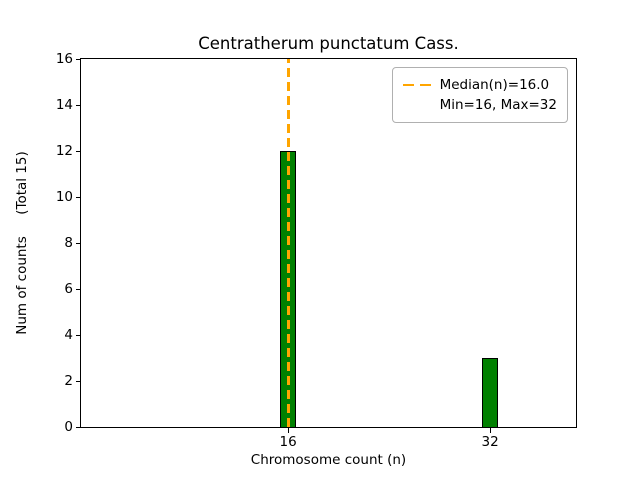 Image resolution: width=640 pixels, height=480 pixels. Describe the element at coordinates (68, 427) in the screenshot. I see `y-tick-label: 0` at that location.